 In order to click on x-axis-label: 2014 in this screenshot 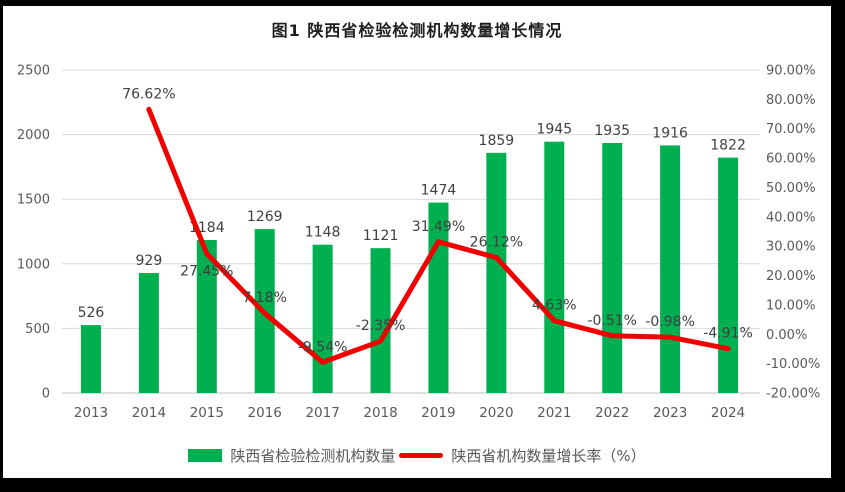, I will do `click(149, 413)`.